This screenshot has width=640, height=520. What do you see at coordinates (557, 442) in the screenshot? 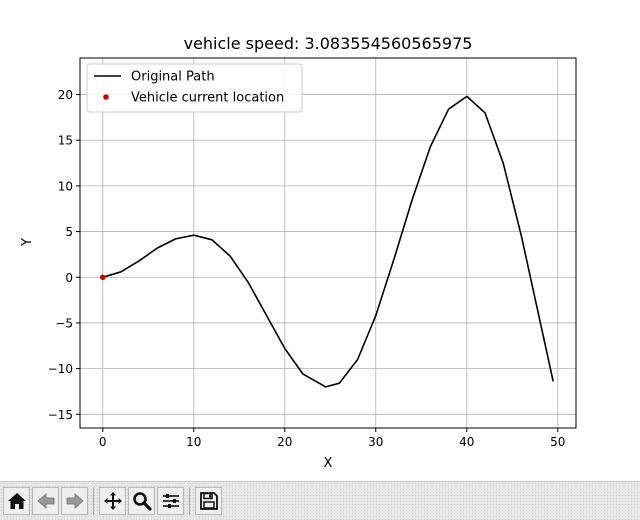
I see `x-tick-label: 50` at bounding box center [557, 442].